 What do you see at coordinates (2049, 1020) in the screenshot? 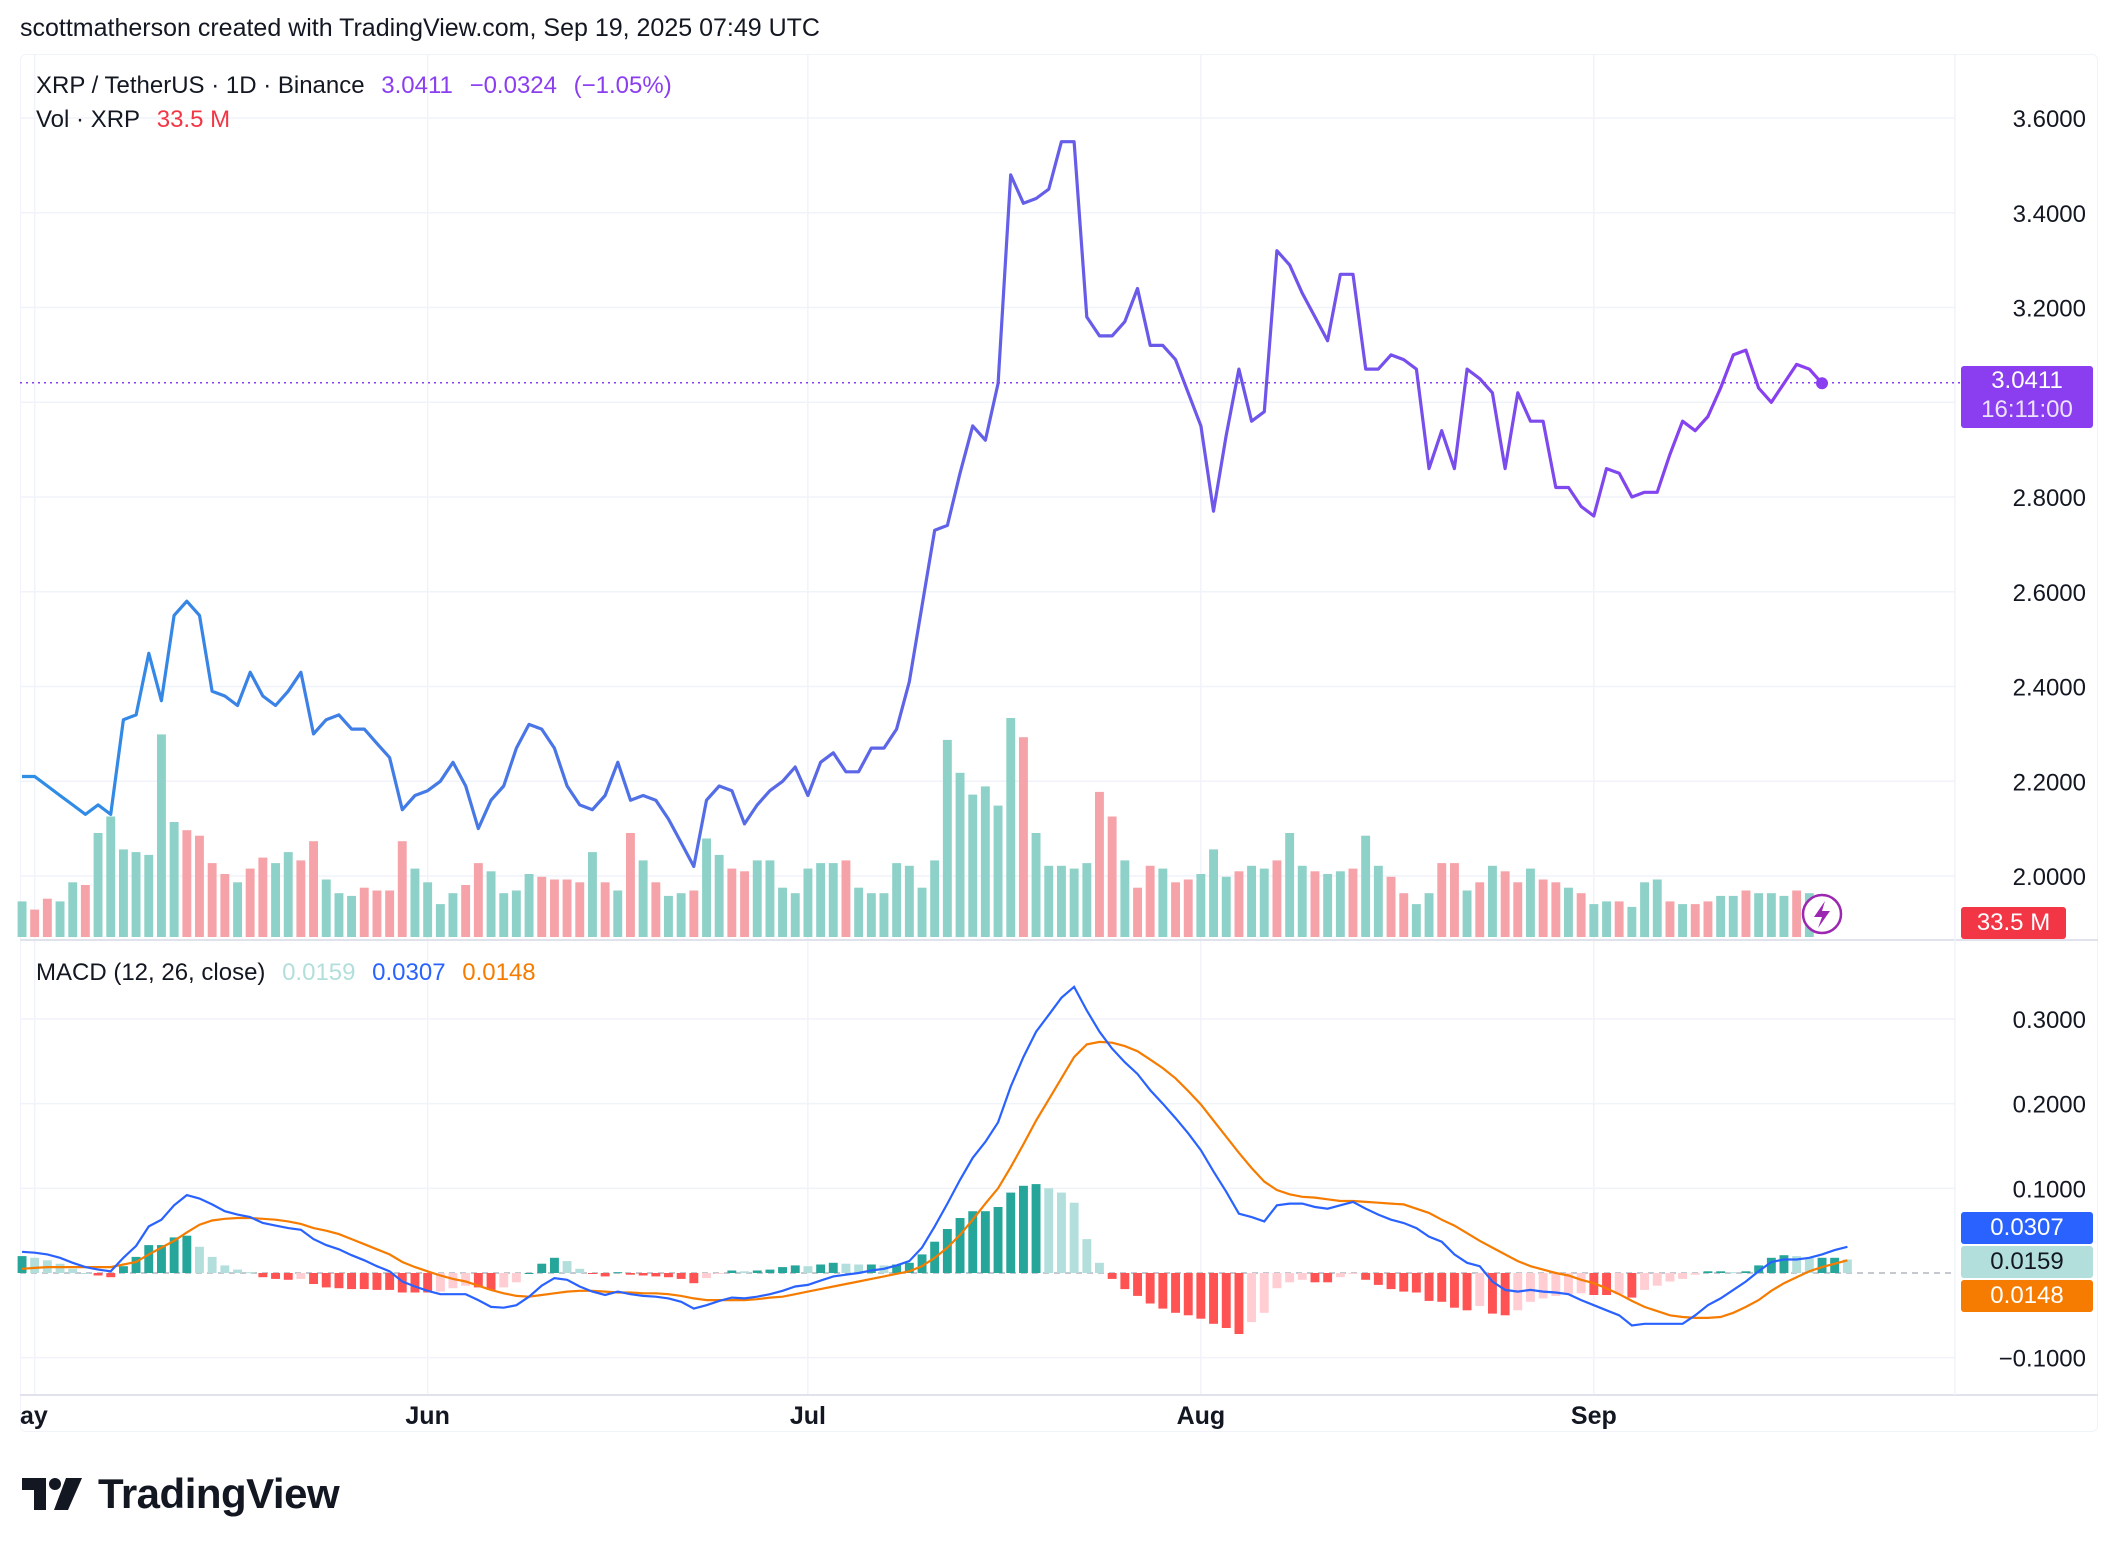
I see `macd-axis-label: 0.3000` at bounding box center [2049, 1020].